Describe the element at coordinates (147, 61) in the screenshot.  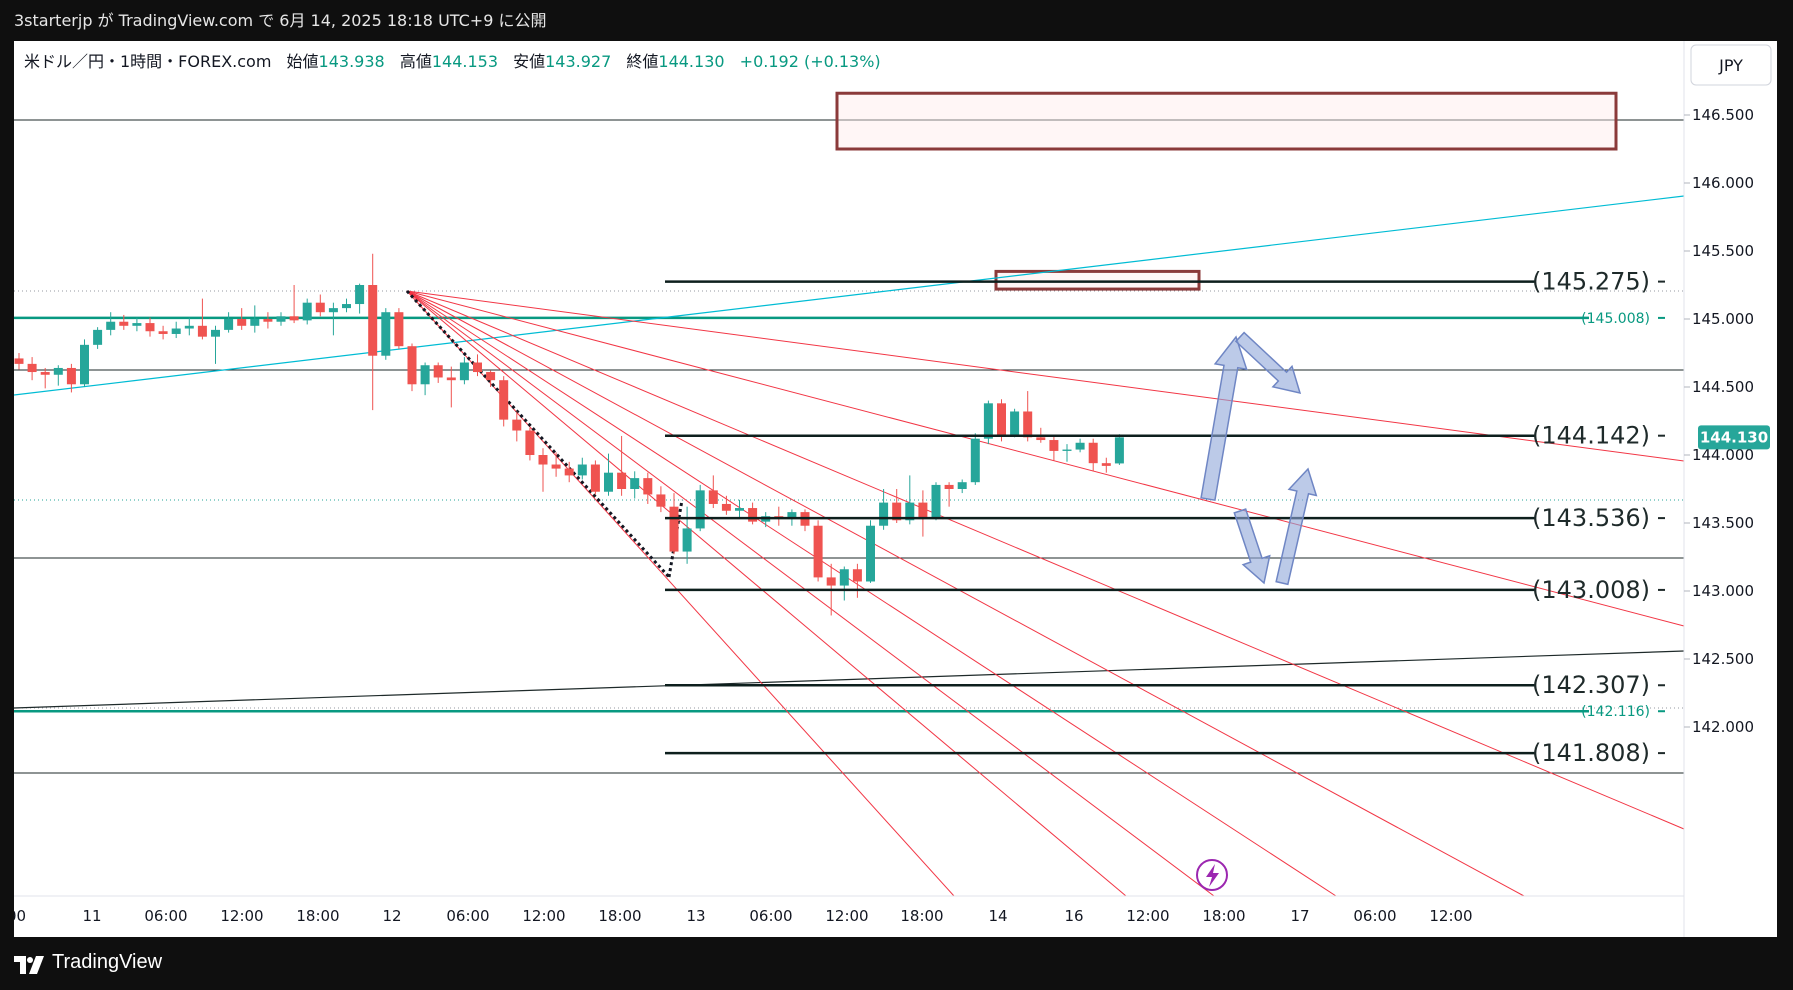
I see `symbol-label: 米ドル／円・1時間・FOREX.com` at that location.